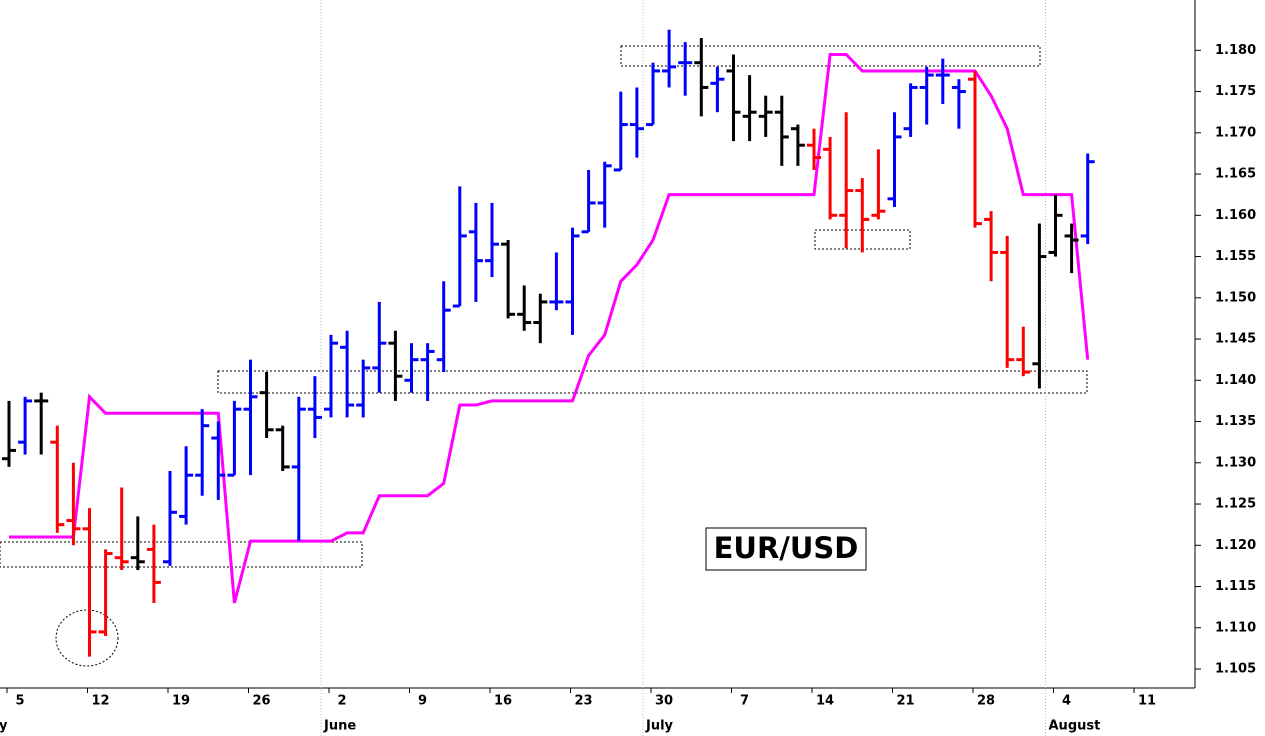 The height and width of the screenshot is (736, 1265). Describe the element at coordinates (1235, 380) in the screenshot. I see `y-tick-label: 1.140` at that location.